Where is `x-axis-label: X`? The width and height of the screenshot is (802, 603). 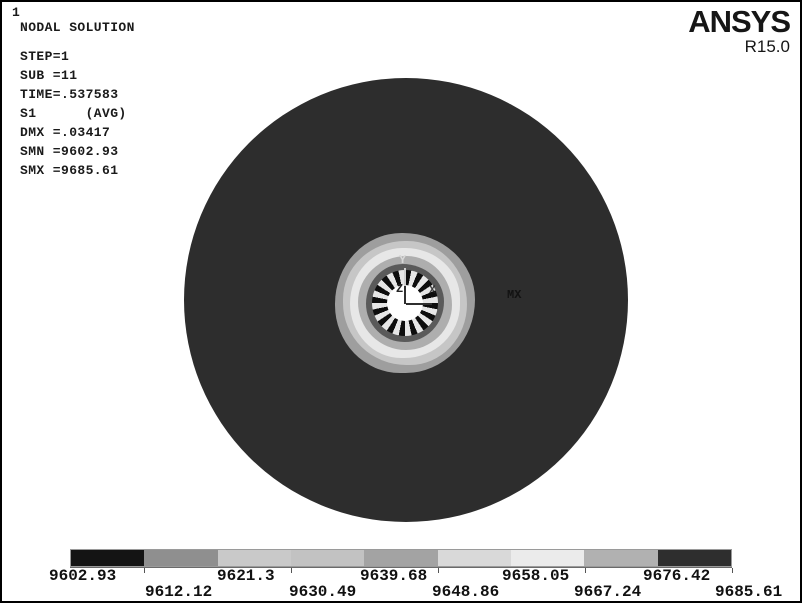 x-axis-label: X is located at coordinates (432, 291).